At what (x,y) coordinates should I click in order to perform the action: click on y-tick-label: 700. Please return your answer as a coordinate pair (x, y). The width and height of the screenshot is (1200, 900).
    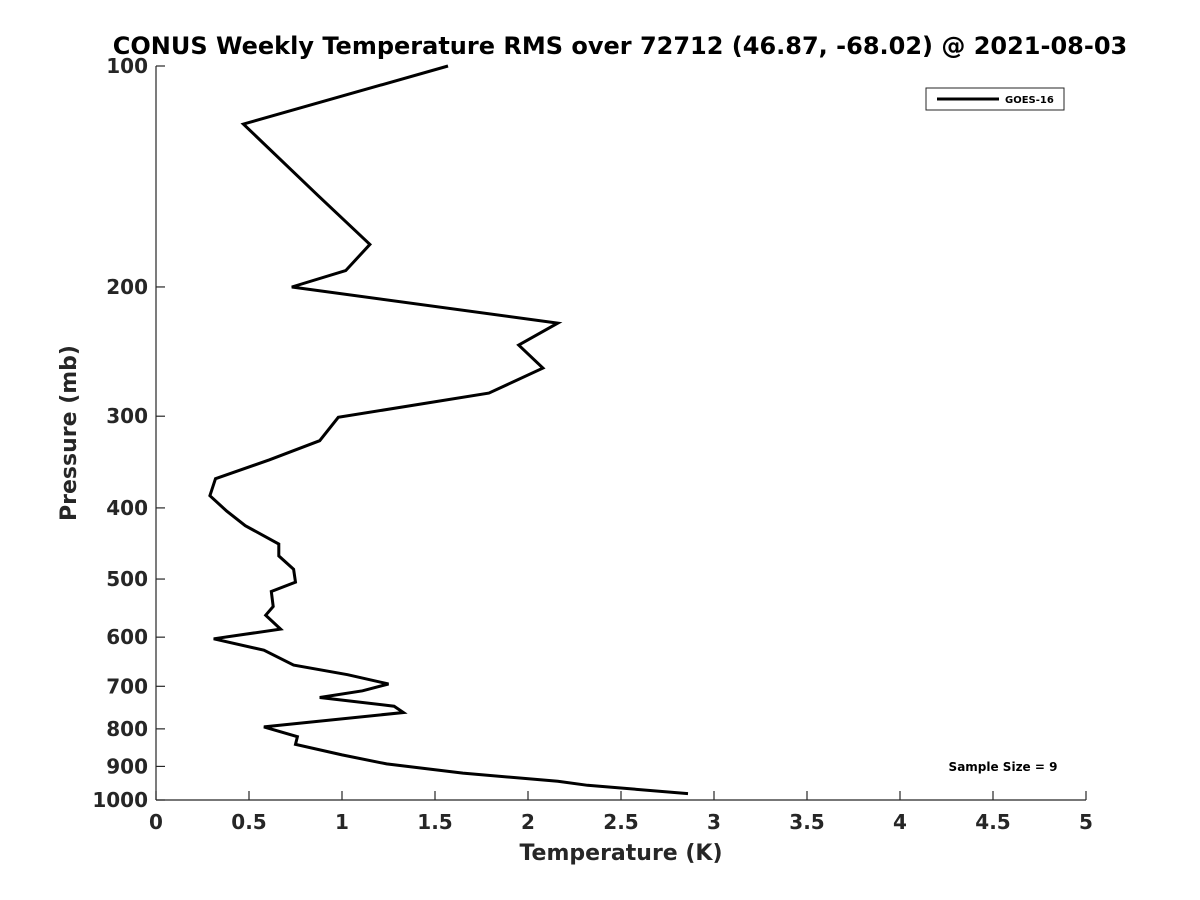
    Looking at the image, I should click on (127, 686).